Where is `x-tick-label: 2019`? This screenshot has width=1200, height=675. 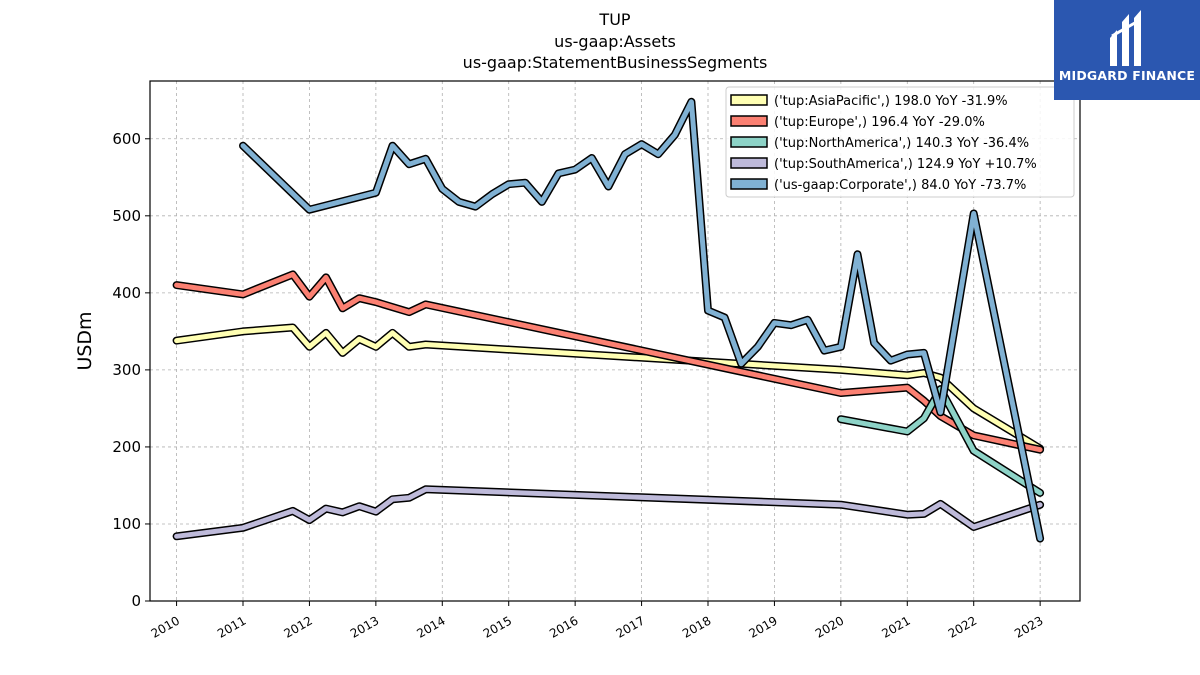 x-tick-label: 2019 is located at coordinates (762, 626).